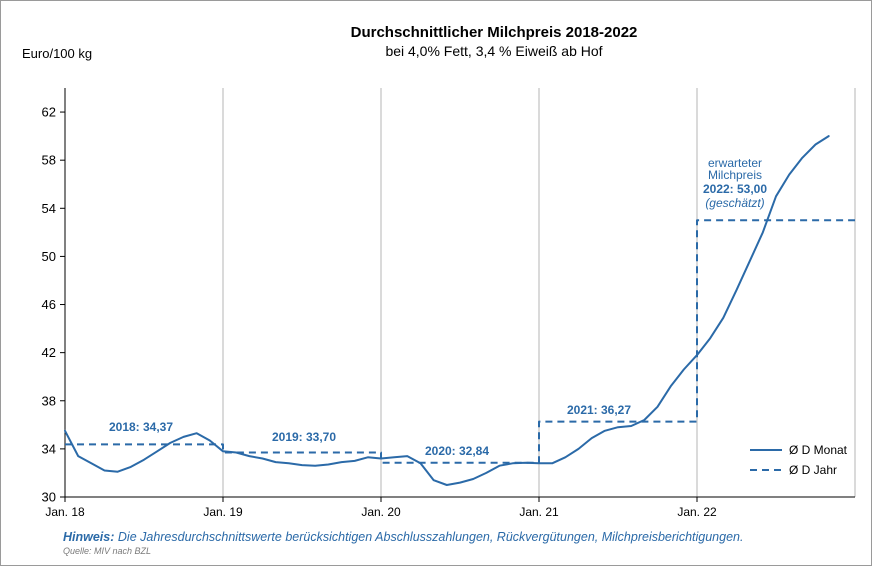  Describe the element at coordinates (49, 160) in the screenshot. I see `y-tick-label: 58` at that location.